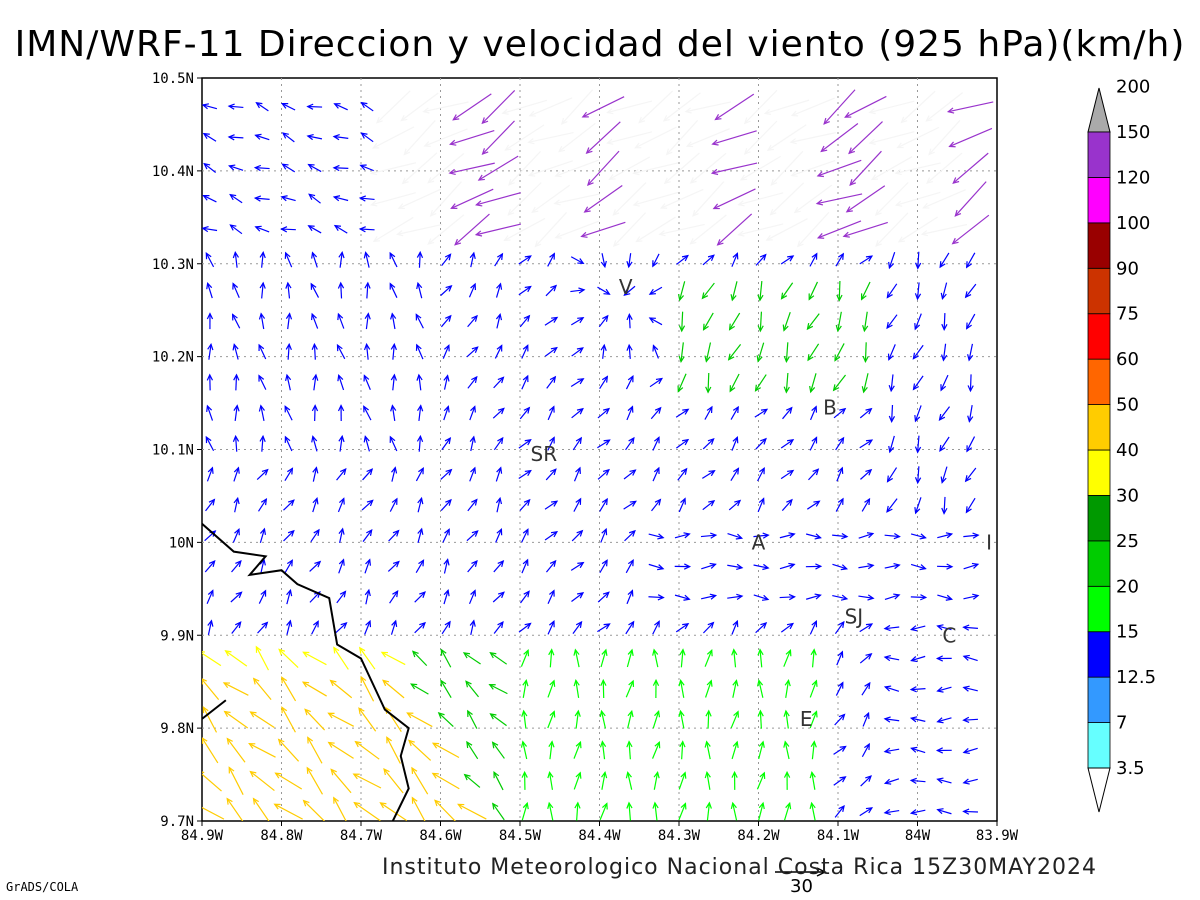  What do you see at coordinates (1127, 495) in the screenshot?
I see `colorbar-label: 30` at bounding box center [1127, 495].